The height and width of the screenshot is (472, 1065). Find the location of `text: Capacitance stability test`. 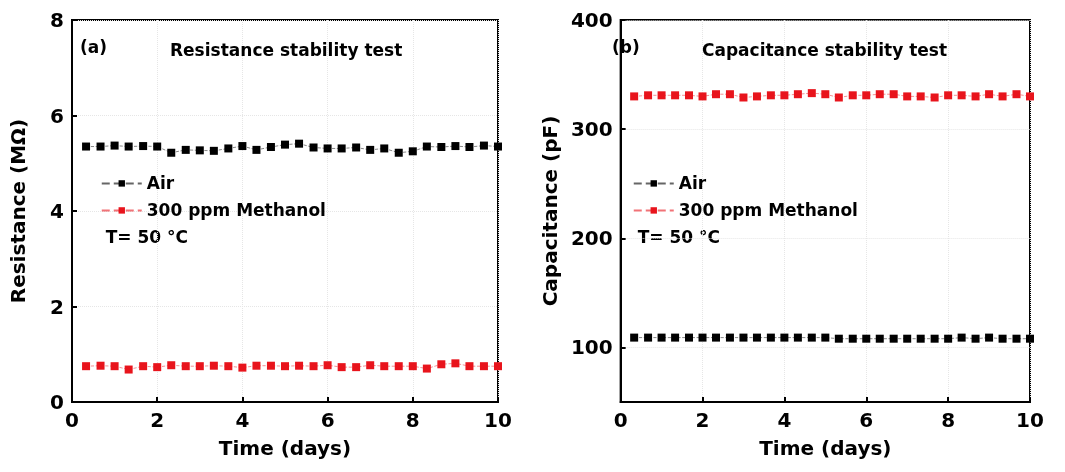

text: Capacitance stability test is located at coordinates (825, 49).